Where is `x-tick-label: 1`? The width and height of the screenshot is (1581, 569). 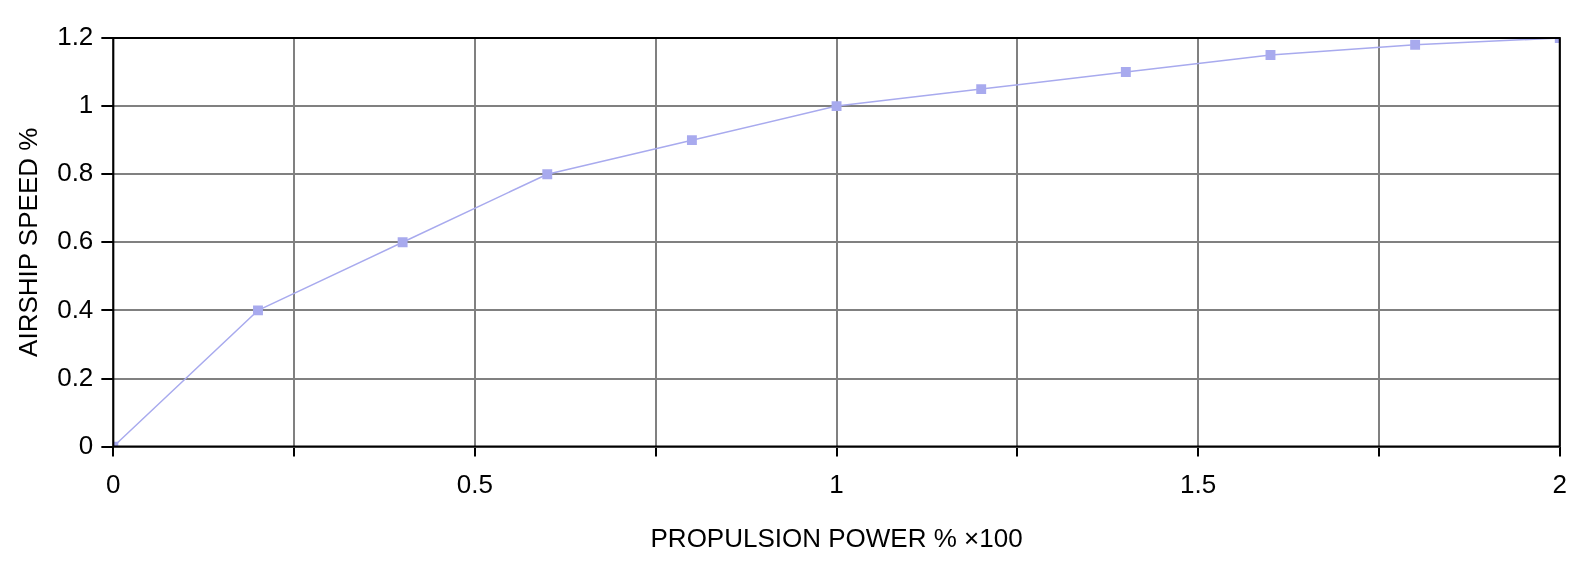
x-tick-label: 1 is located at coordinates (836, 484).